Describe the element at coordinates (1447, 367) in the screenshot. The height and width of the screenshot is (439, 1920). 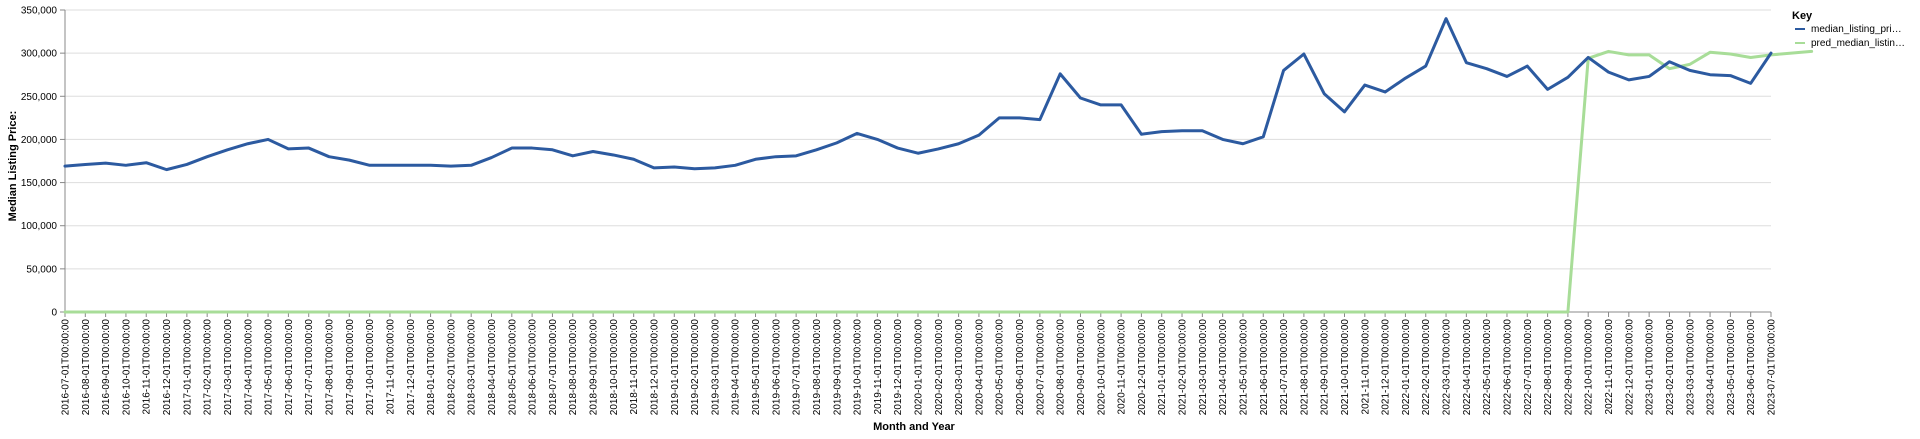
I see `x-tick-label: 2022-03-01T00:00:00` at that location.